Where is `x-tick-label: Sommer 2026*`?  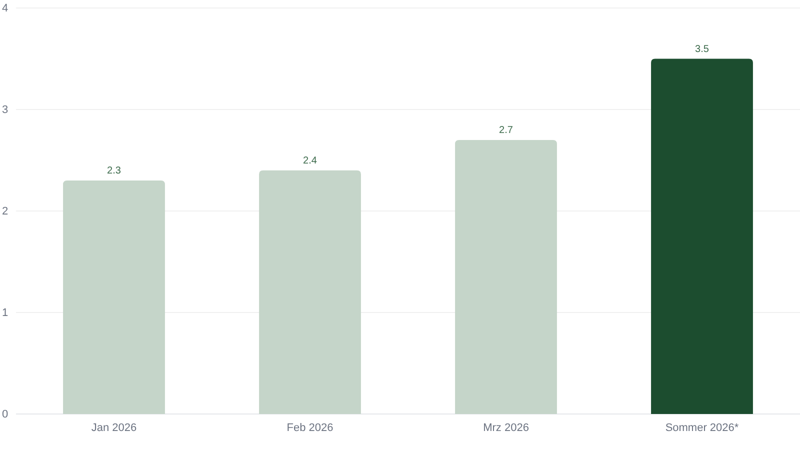 x-tick-label: Sommer 2026* is located at coordinates (702, 428).